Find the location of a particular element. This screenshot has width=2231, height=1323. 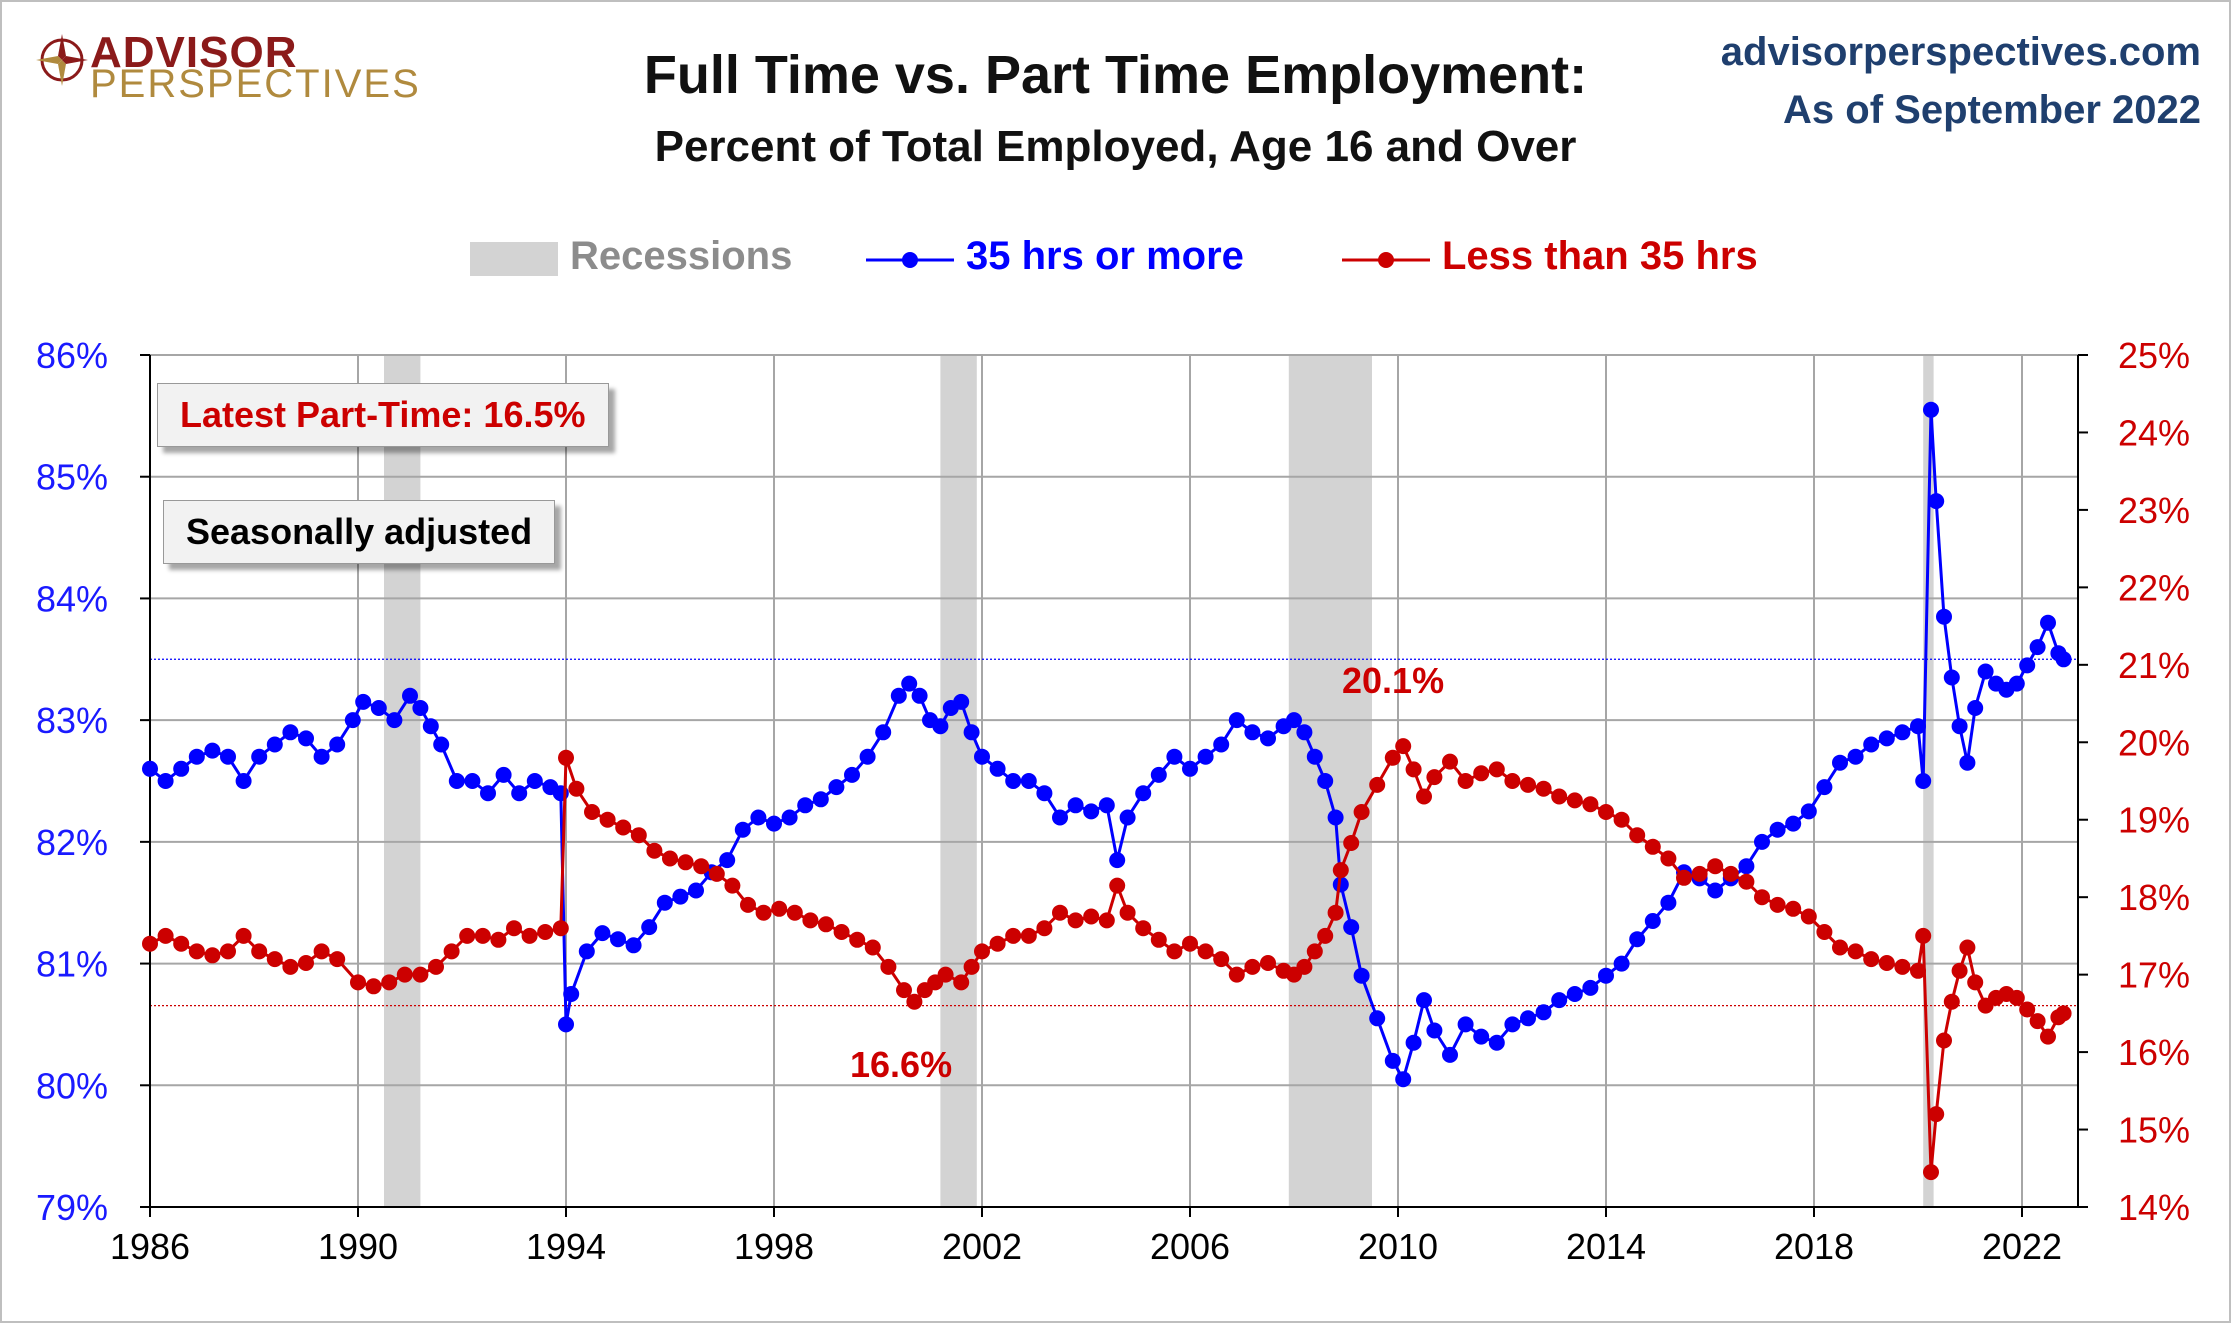

right-tick-label: 24% is located at coordinates (2154, 432).